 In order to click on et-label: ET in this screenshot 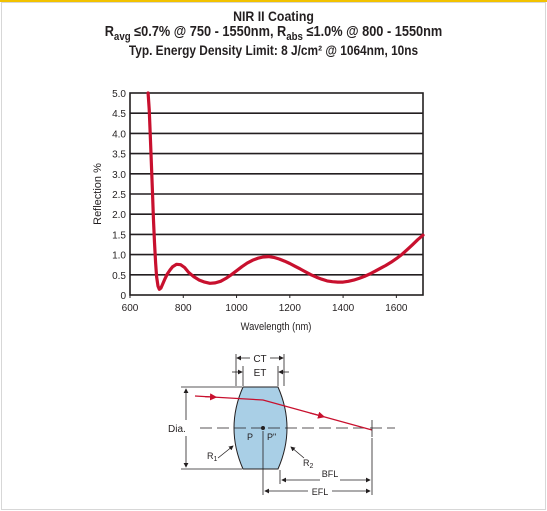, I will do `click(260, 373)`.